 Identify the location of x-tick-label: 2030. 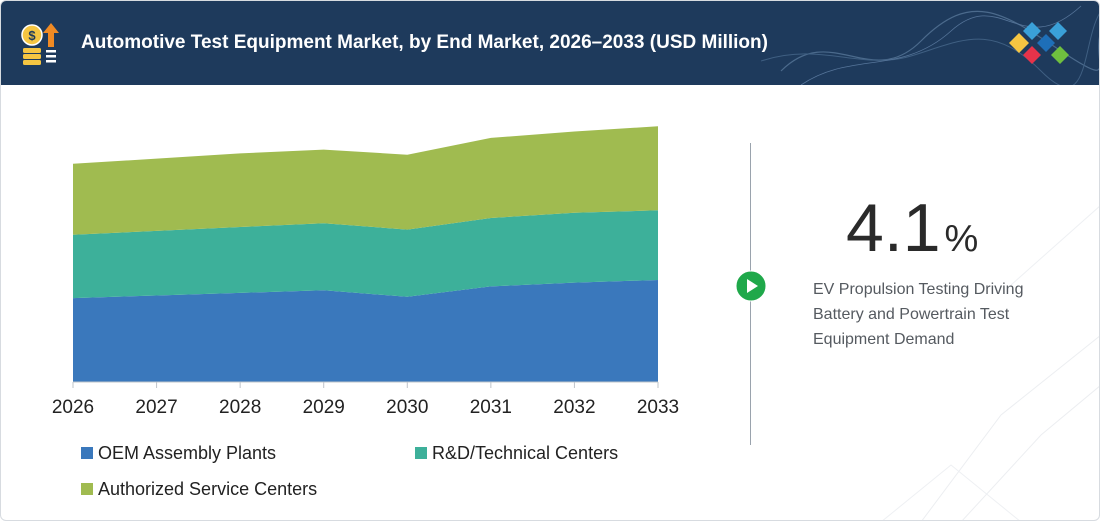
(407, 407).